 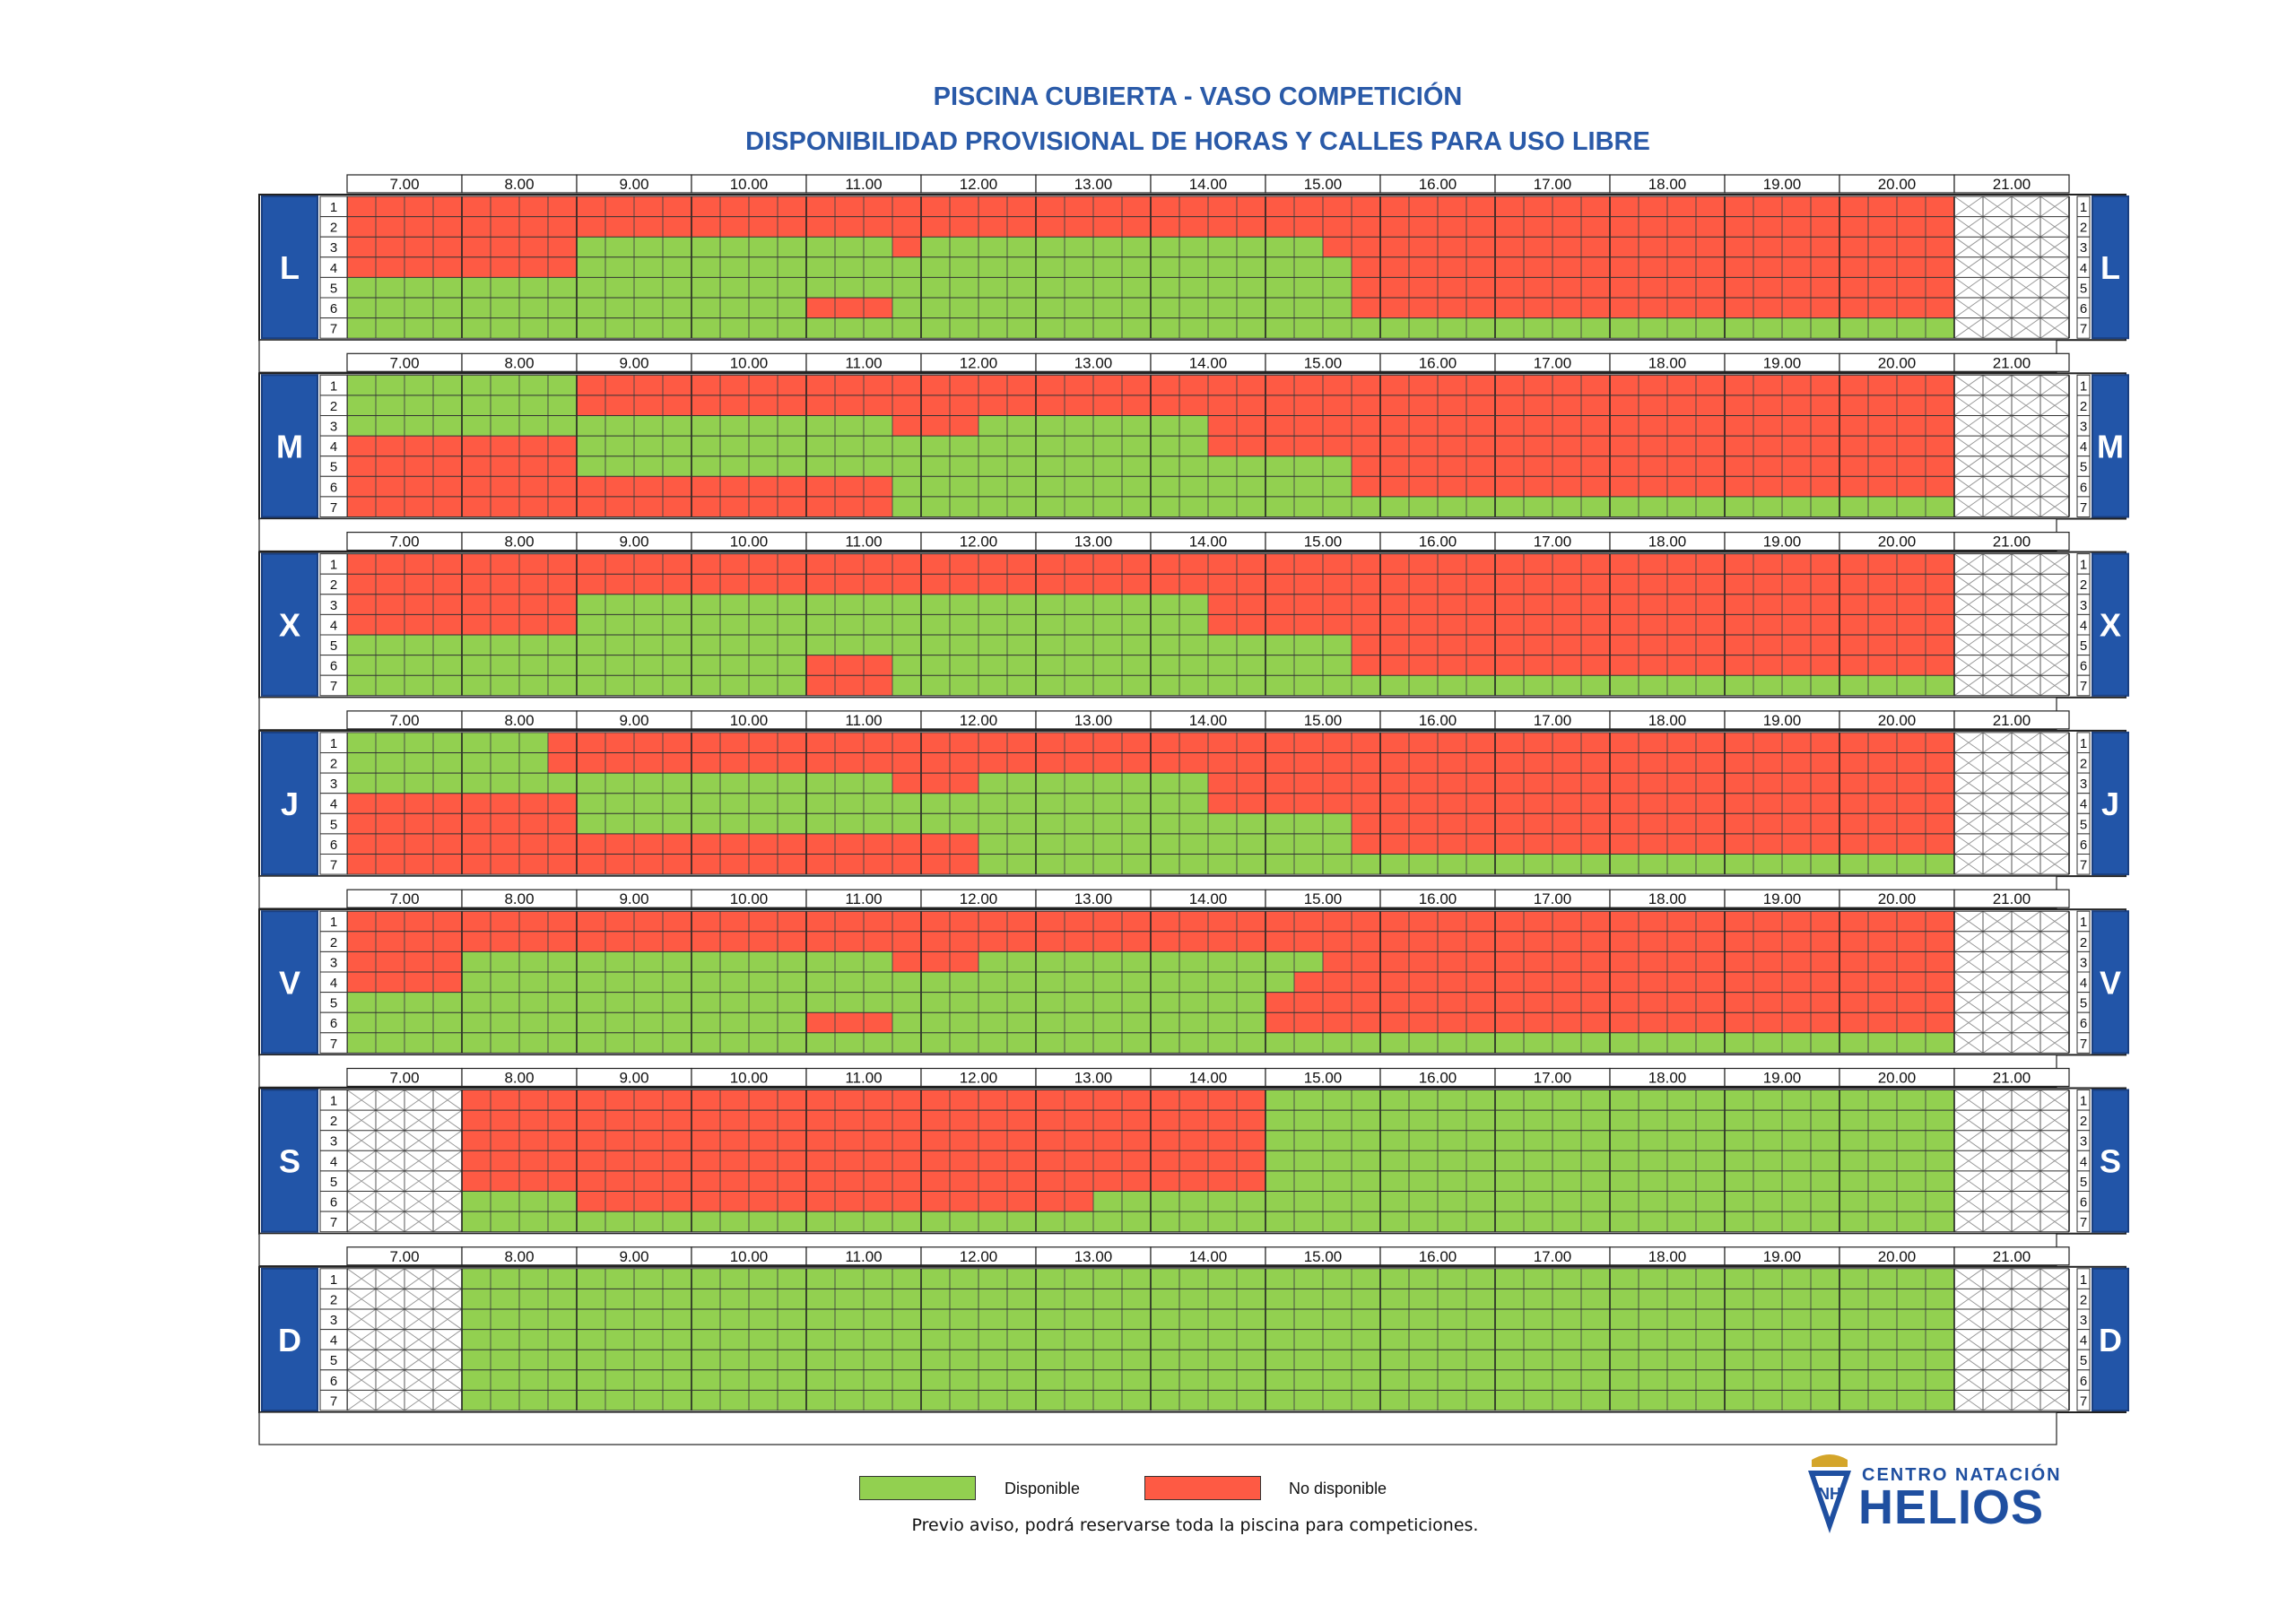 What do you see at coordinates (1667, 898) in the screenshot?
I see `hour-label: 18.00` at bounding box center [1667, 898].